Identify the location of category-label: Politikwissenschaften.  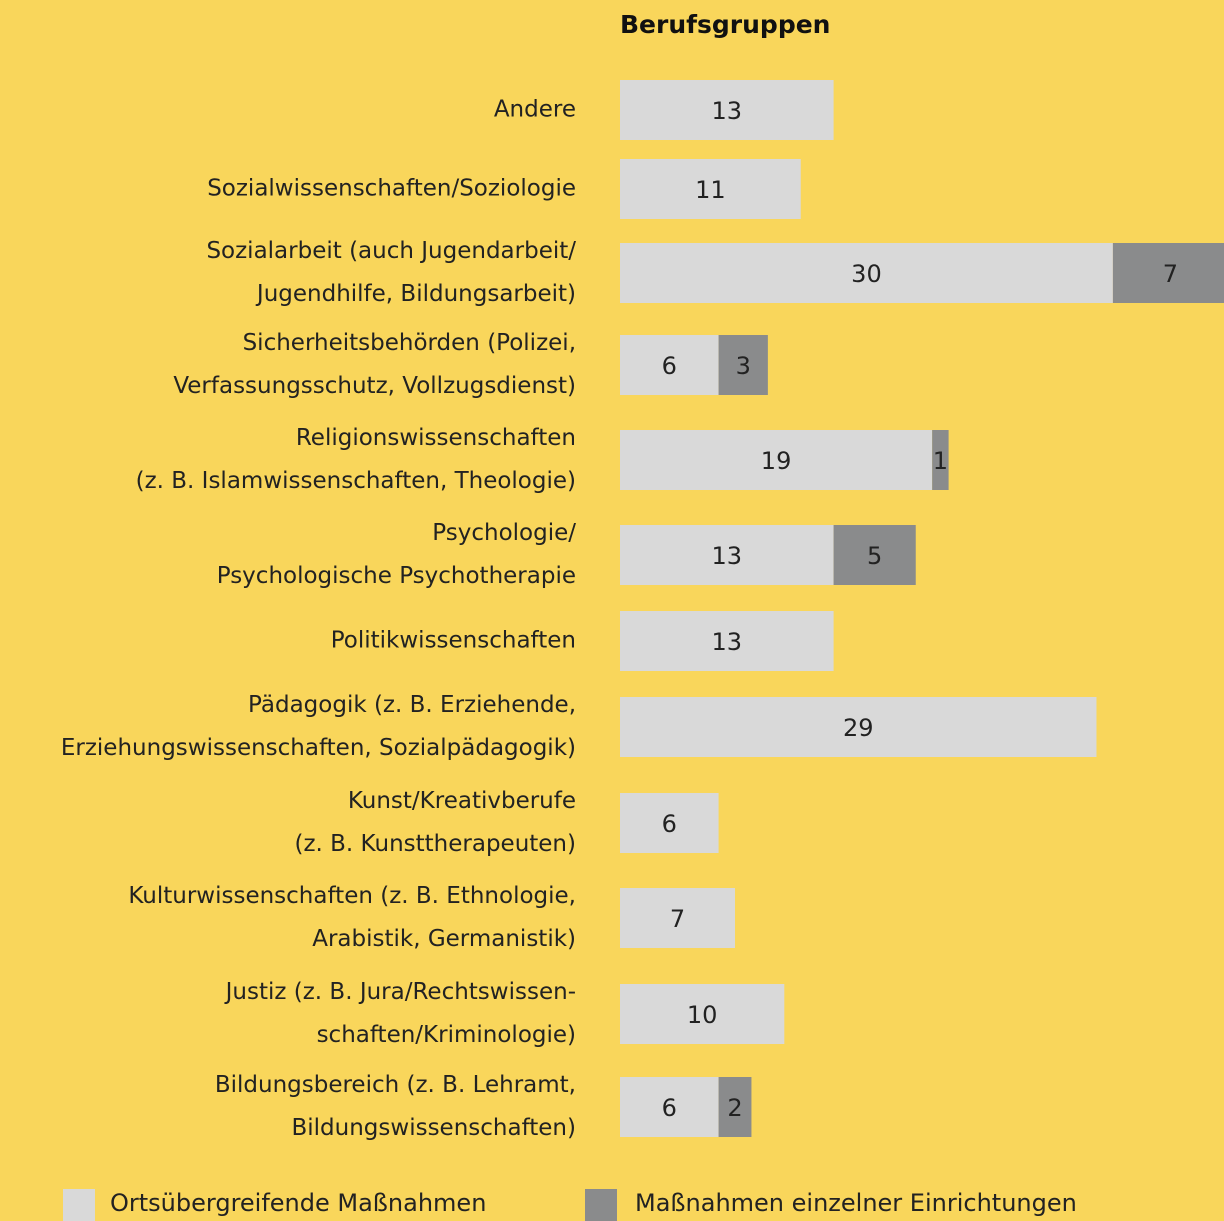
(453, 640).